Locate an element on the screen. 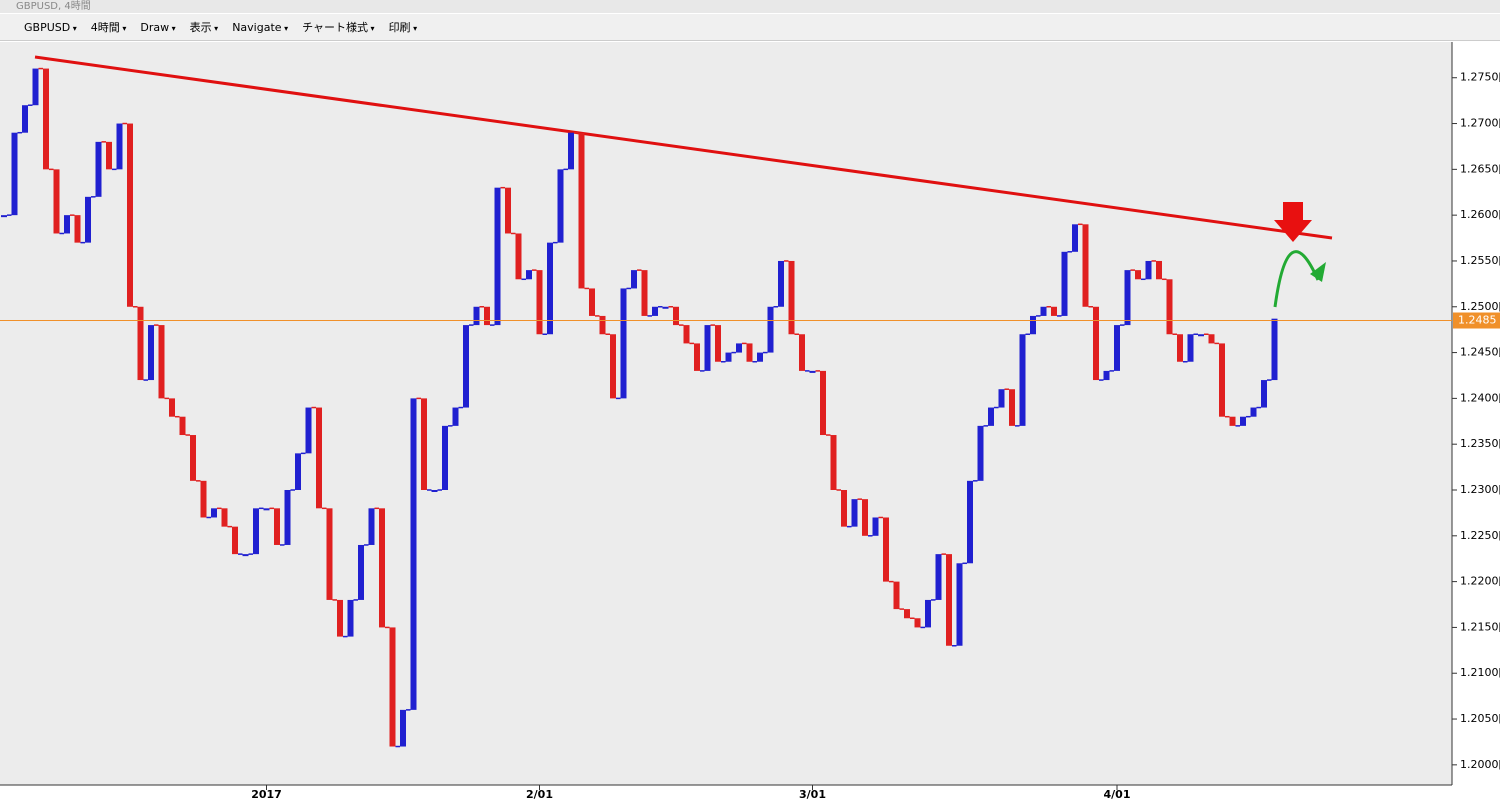 This screenshot has width=1500, height=802. x-tick-label: 2017 is located at coordinates (266, 794).